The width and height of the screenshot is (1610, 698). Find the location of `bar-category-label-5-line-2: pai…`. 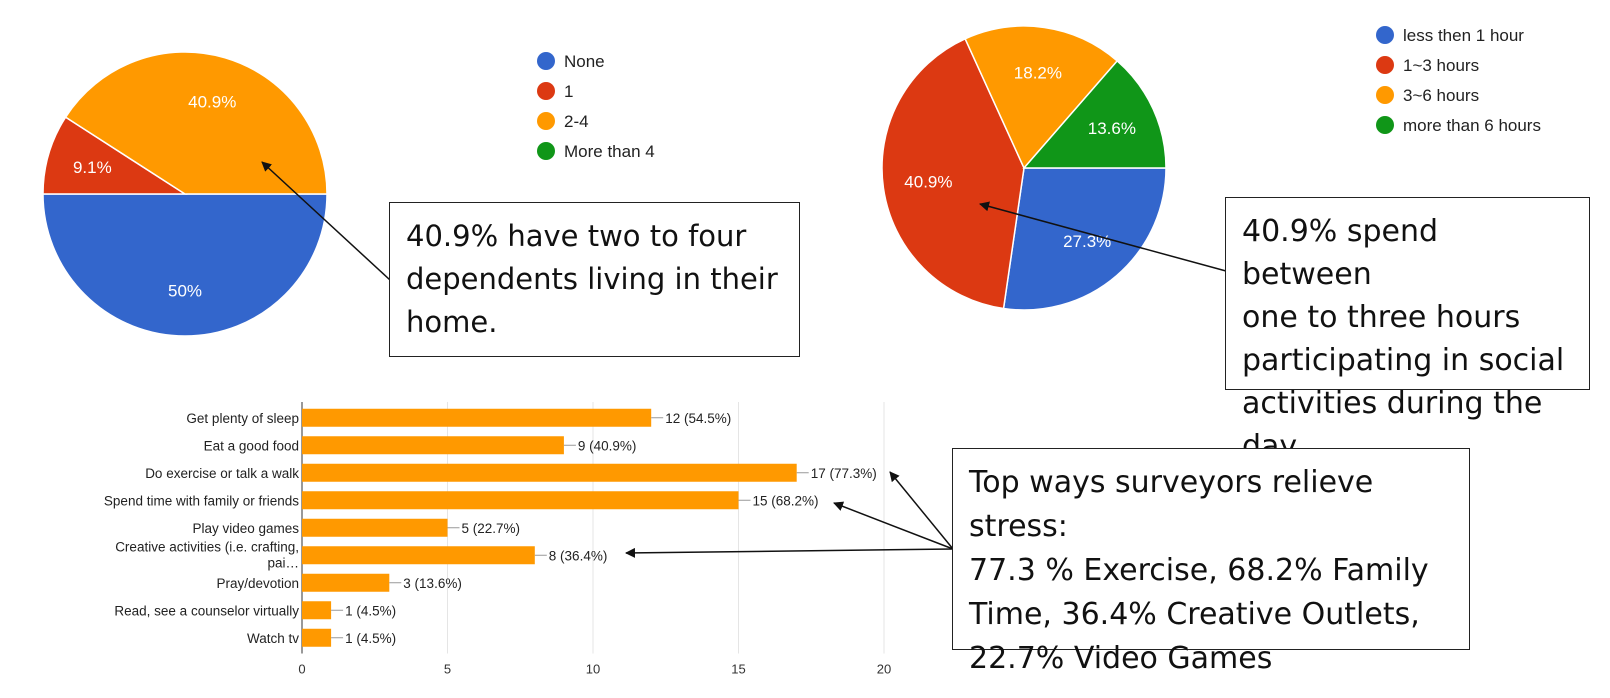

bar-category-label-5-line-2: pai… is located at coordinates (283, 562).